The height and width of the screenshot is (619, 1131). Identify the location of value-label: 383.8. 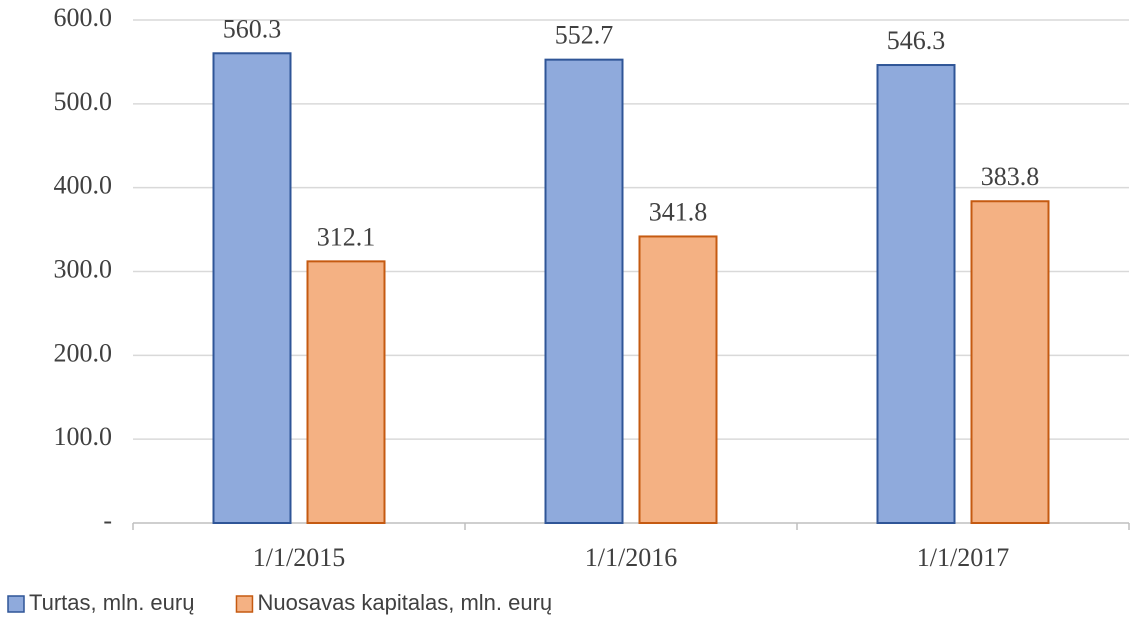
(1010, 176).